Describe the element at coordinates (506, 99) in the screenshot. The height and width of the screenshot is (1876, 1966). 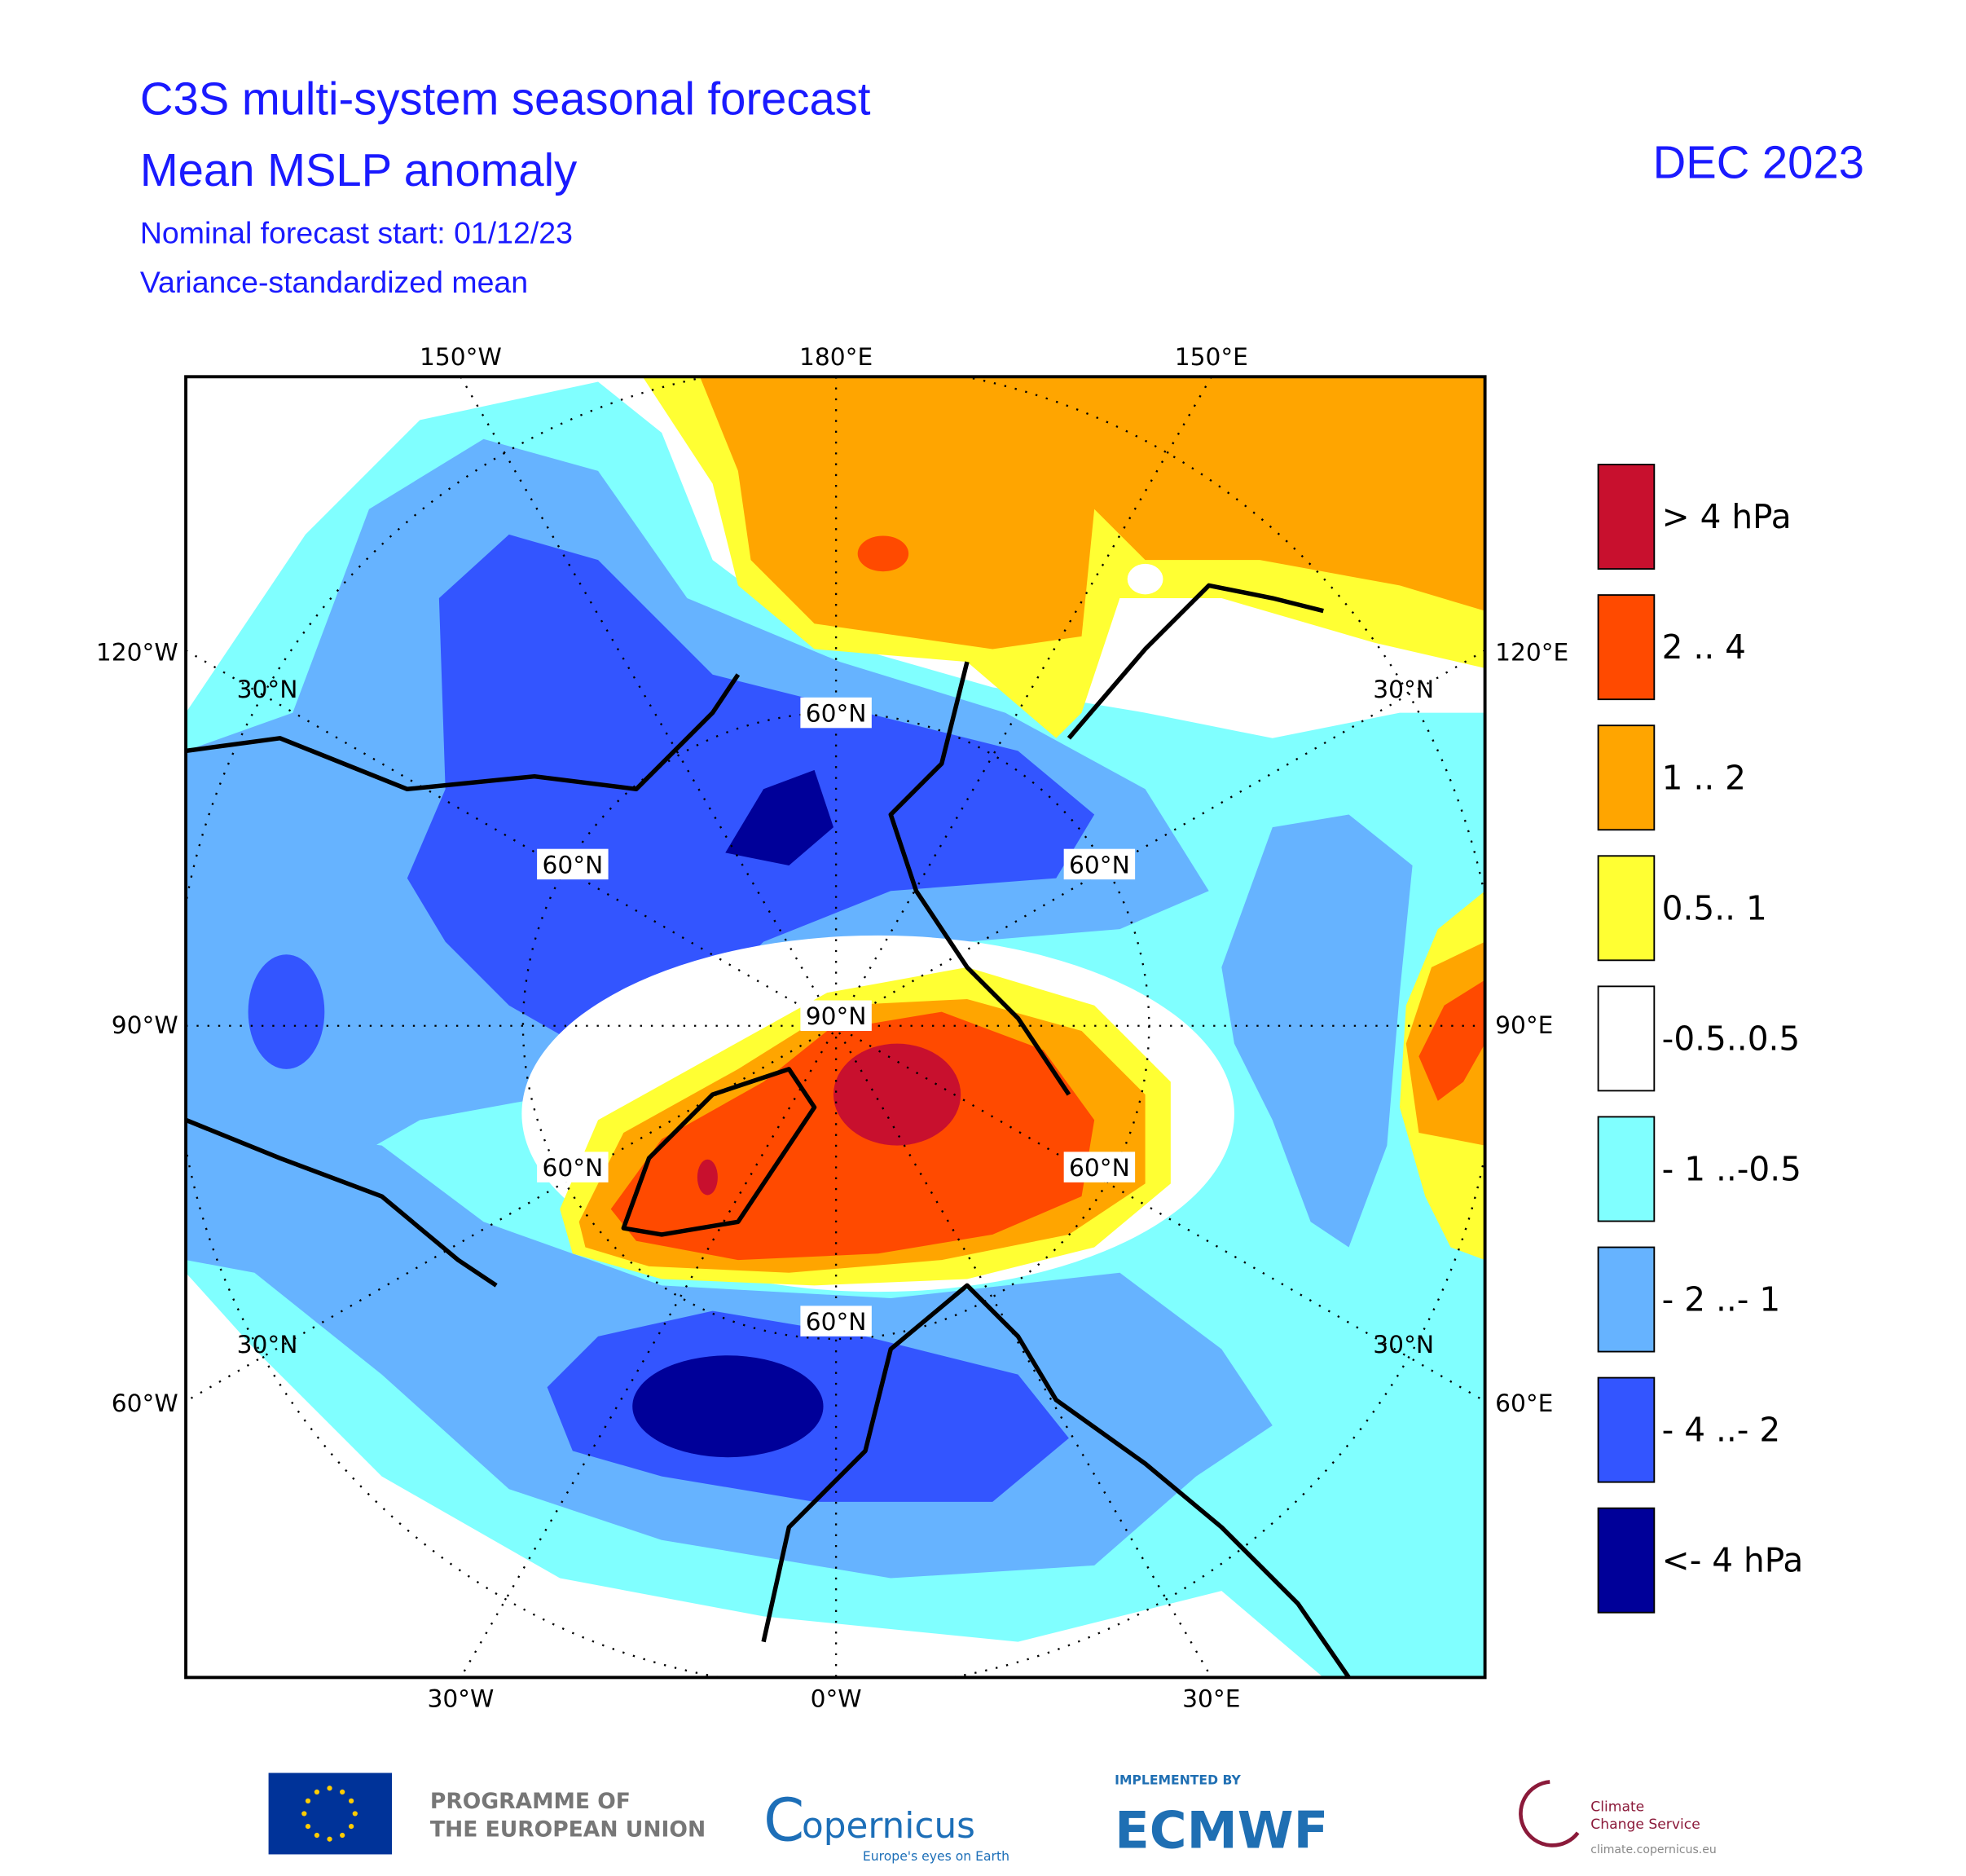
I see `title: C3S multi-system seasonal forecast` at that location.